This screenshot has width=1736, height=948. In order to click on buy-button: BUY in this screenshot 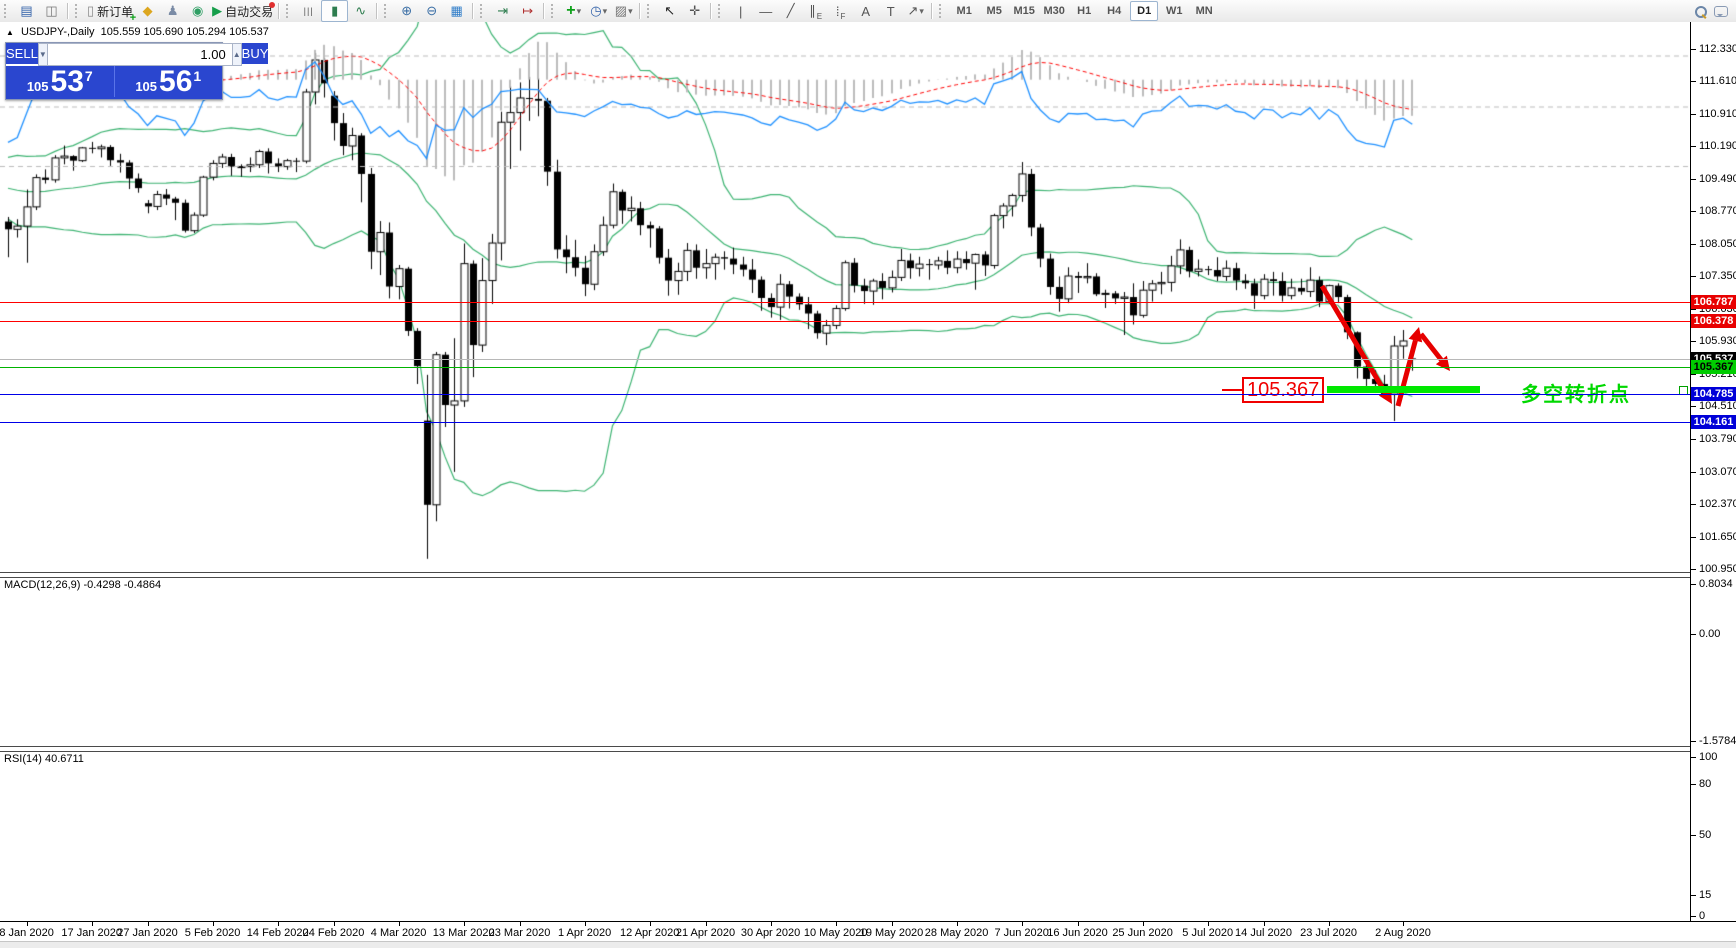, I will do `click(255, 54)`.